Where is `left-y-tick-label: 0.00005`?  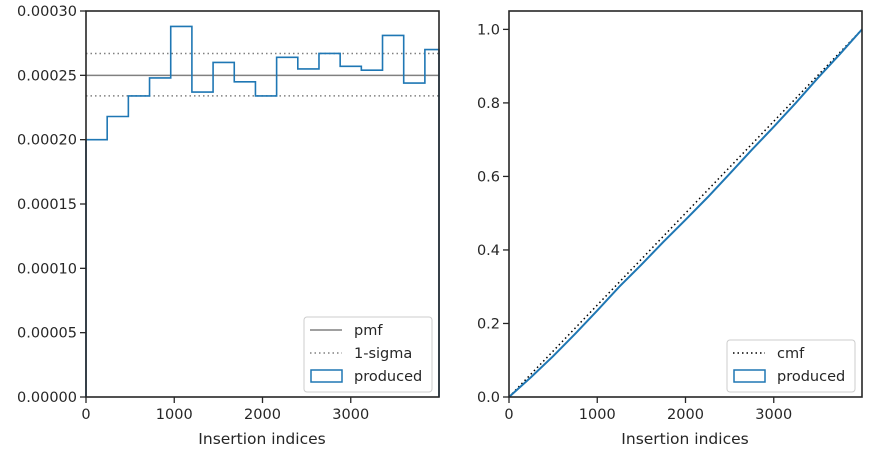
left-y-tick-label: 0.00005 is located at coordinates (47, 334).